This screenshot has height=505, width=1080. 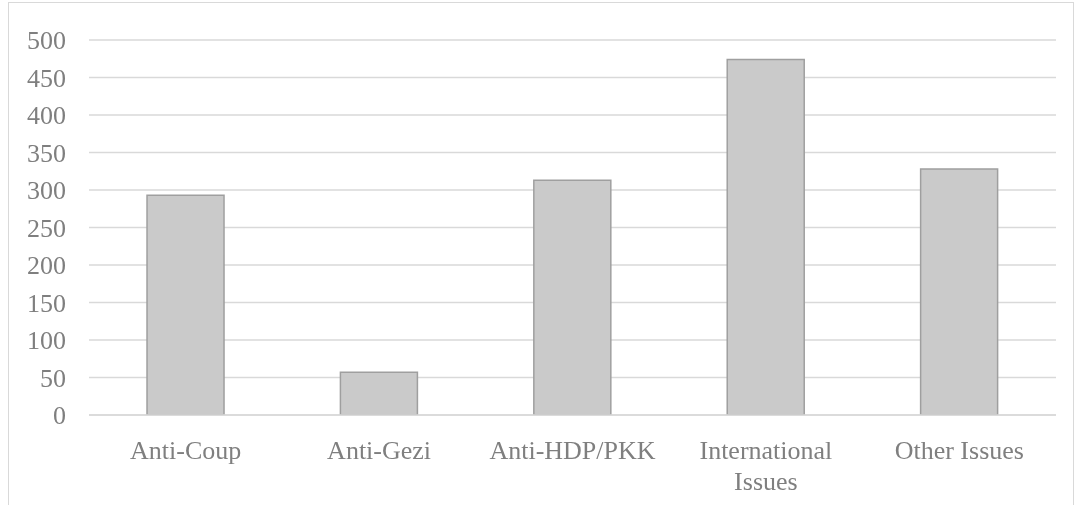 What do you see at coordinates (766, 466) in the screenshot?
I see `x-tick-label: International Issues` at bounding box center [766, 466].